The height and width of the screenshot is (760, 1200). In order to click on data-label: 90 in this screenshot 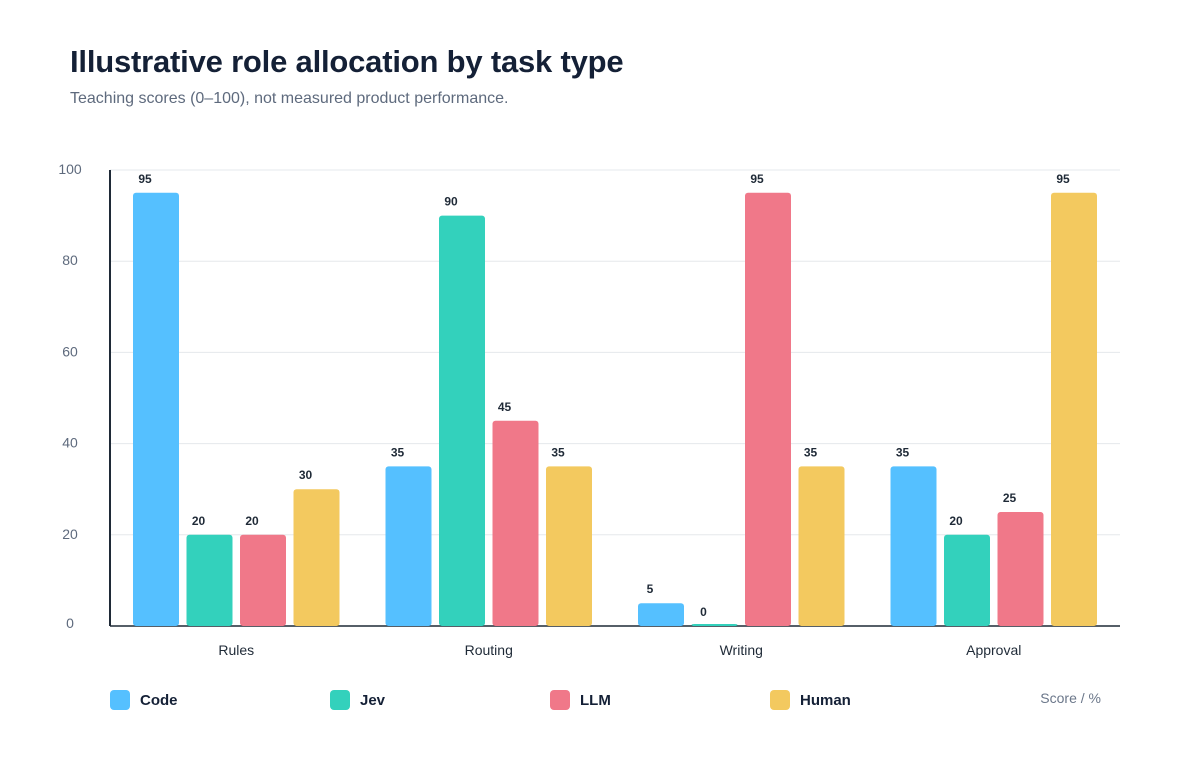, I will do `click(451, 202)`.